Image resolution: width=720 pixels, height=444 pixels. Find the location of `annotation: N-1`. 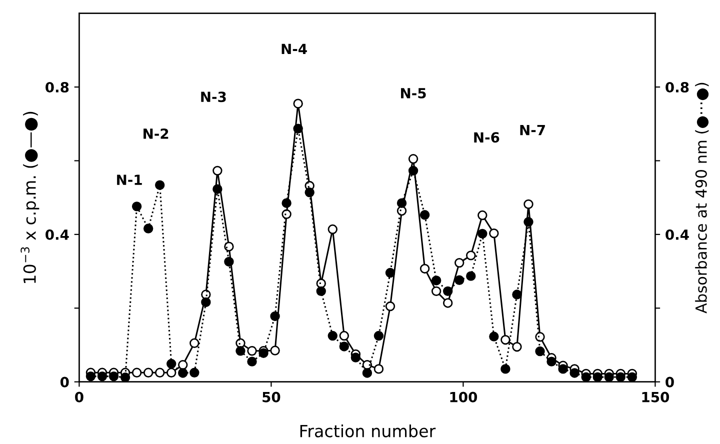

annotation: N-1 is located at coordinates (129, 179).